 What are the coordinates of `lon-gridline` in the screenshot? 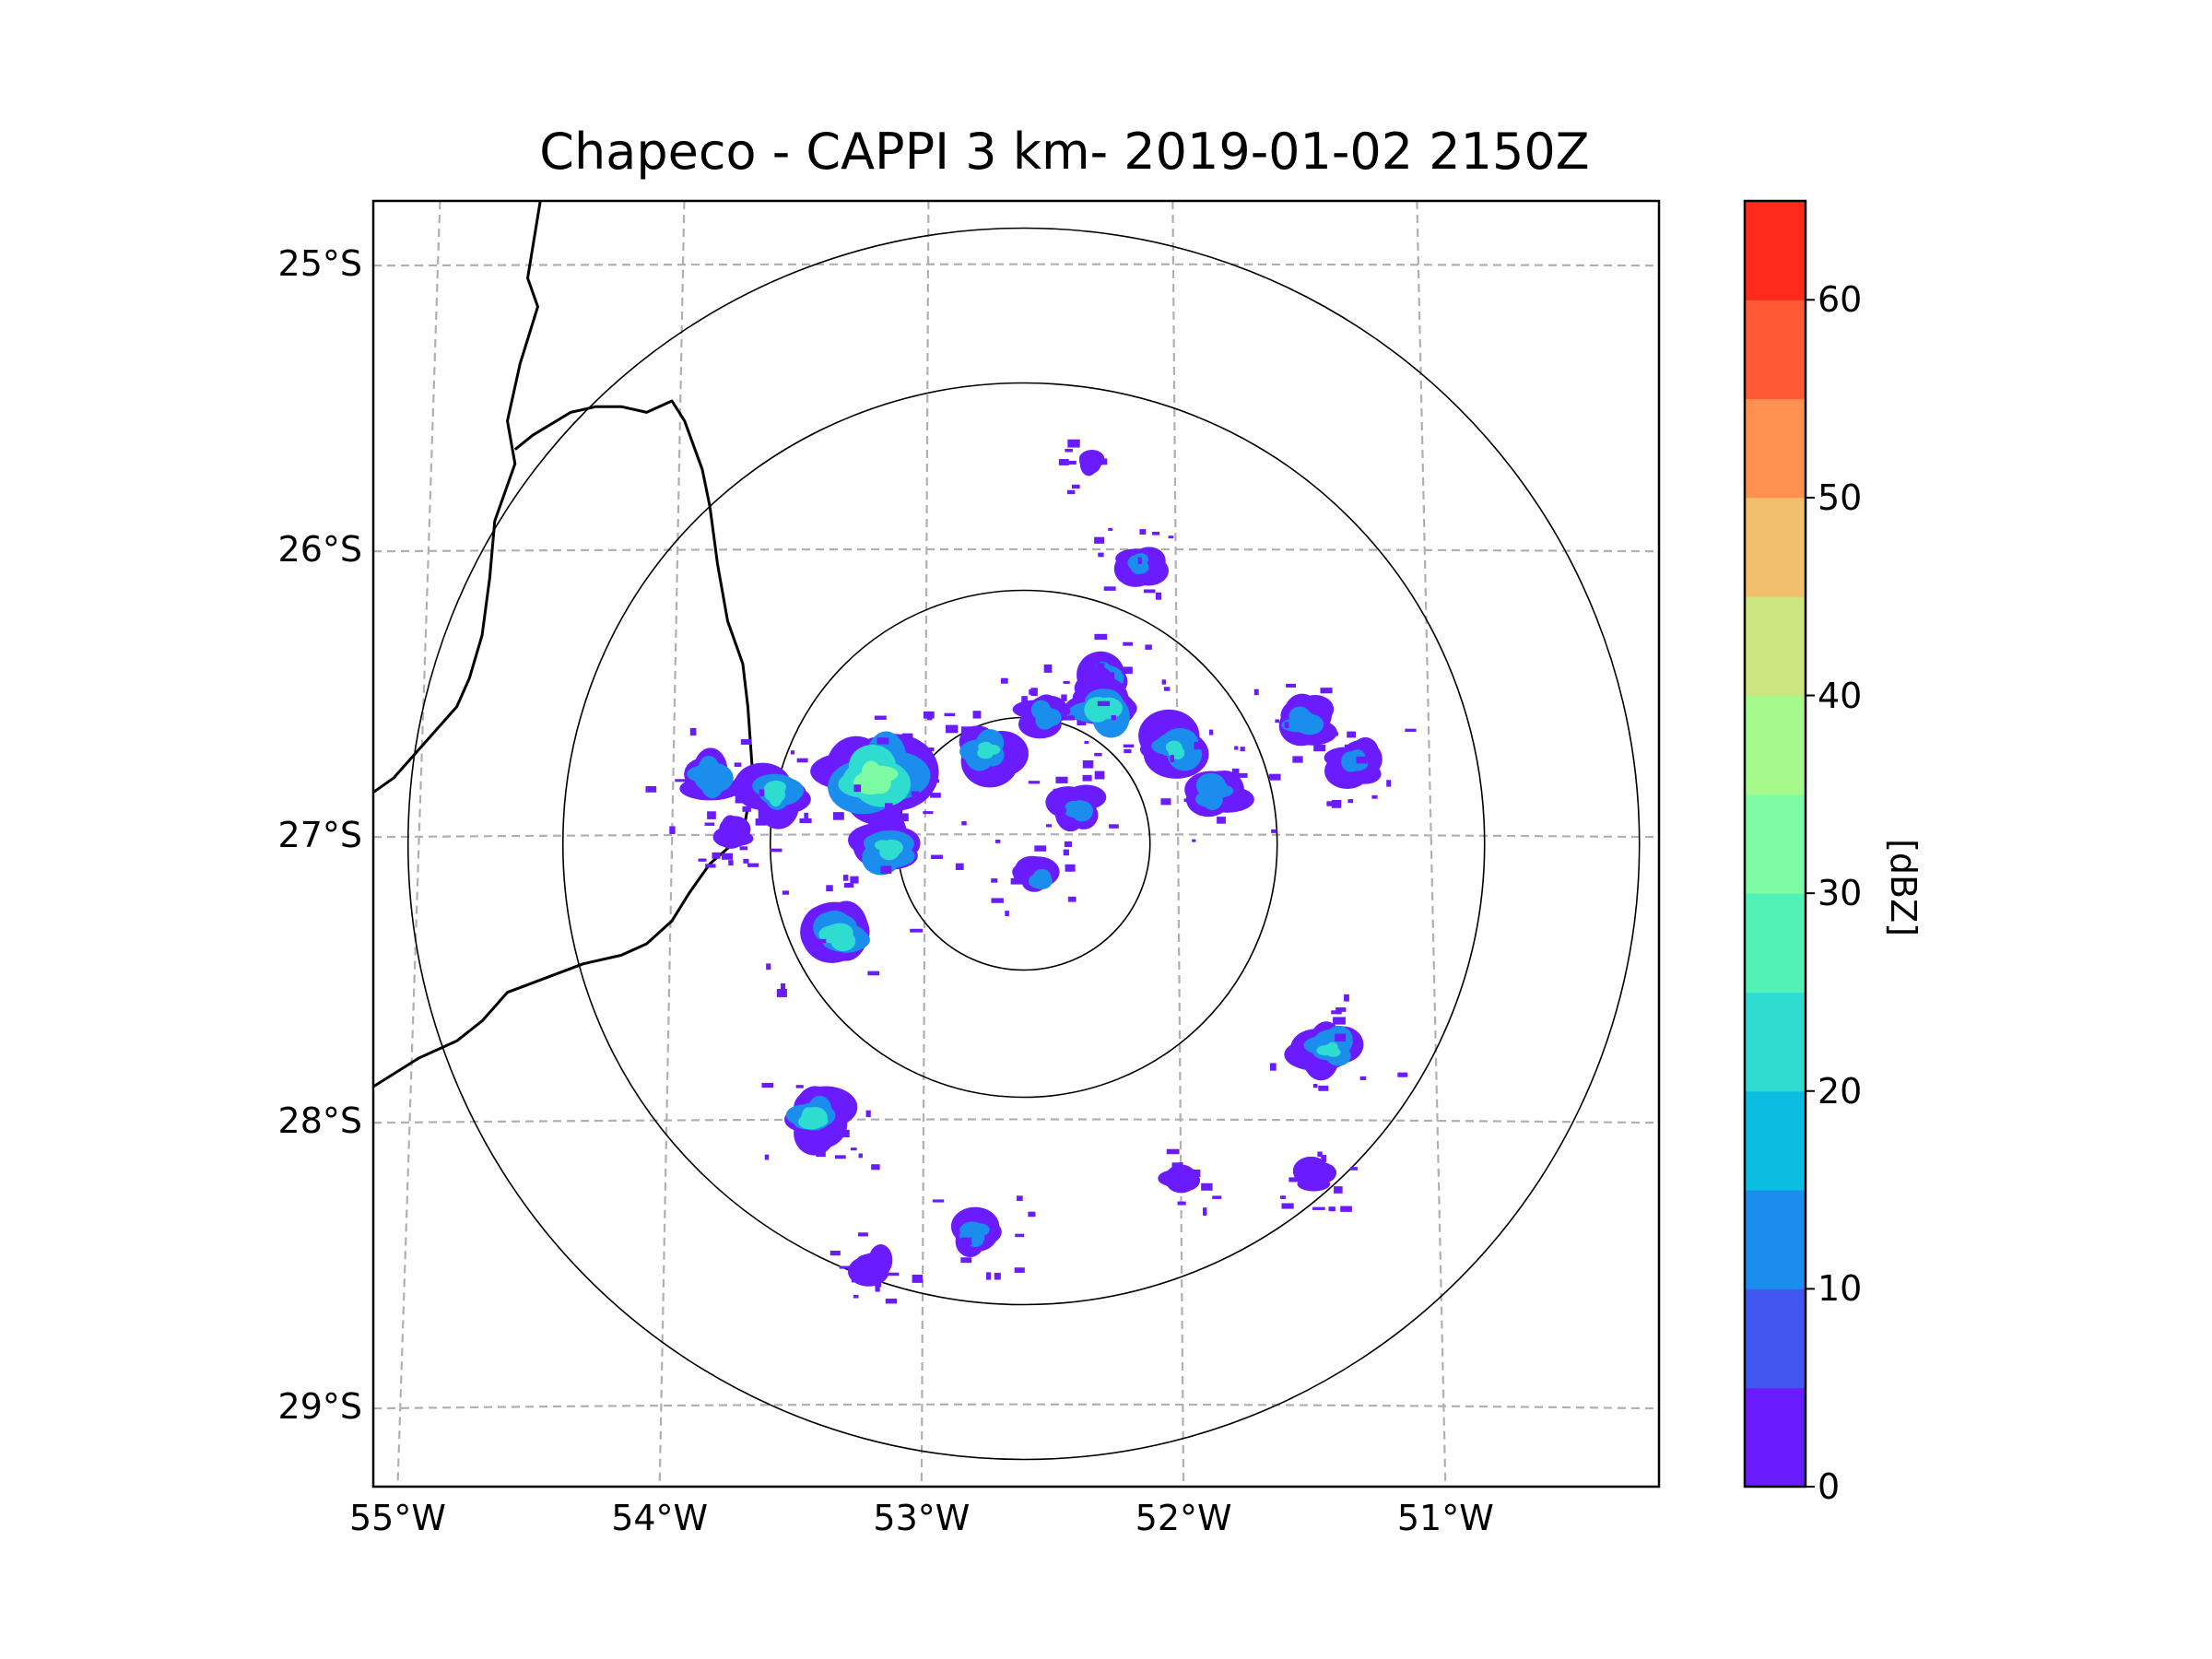 It's located at (1431, 844).